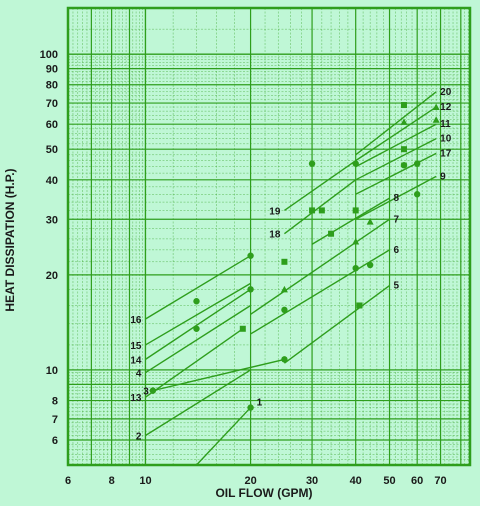 The image size is (480, 506). I want to click on series-label-15: 15, so click(136, 346).